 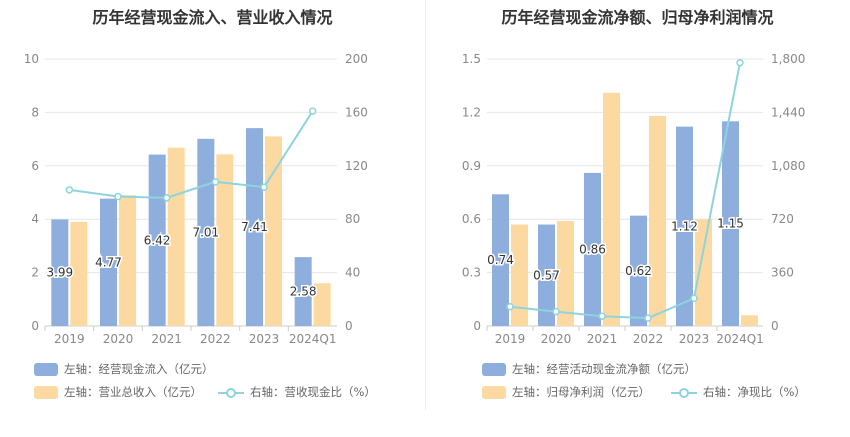 What do you see at coordinates (471, 166) in the screenshot?
I see `y-left-tick-label: 0.9` at bounding box center [471, 166].